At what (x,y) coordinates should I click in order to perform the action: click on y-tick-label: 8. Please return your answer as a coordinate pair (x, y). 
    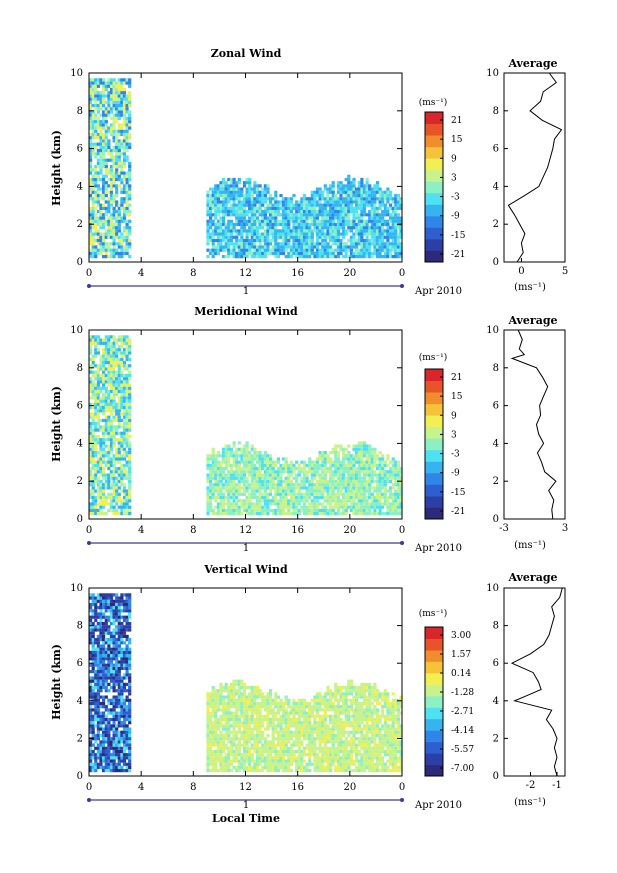
    Looking at the image, I should click on (80, 368).